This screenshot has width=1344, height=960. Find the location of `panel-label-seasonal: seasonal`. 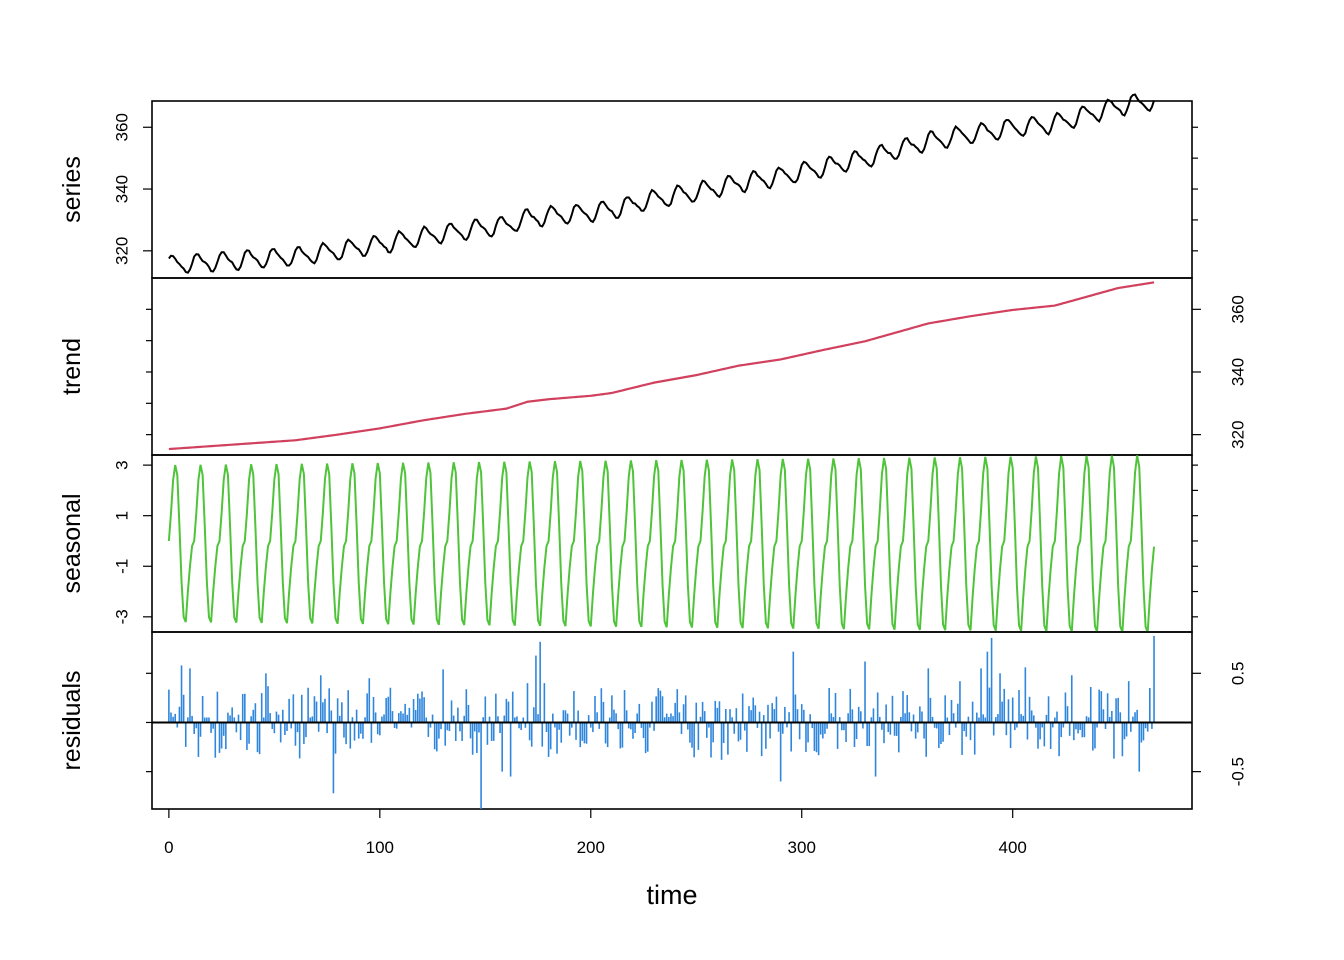

panel-label-seasonal: seasonal is located at coordinates (72, 543).